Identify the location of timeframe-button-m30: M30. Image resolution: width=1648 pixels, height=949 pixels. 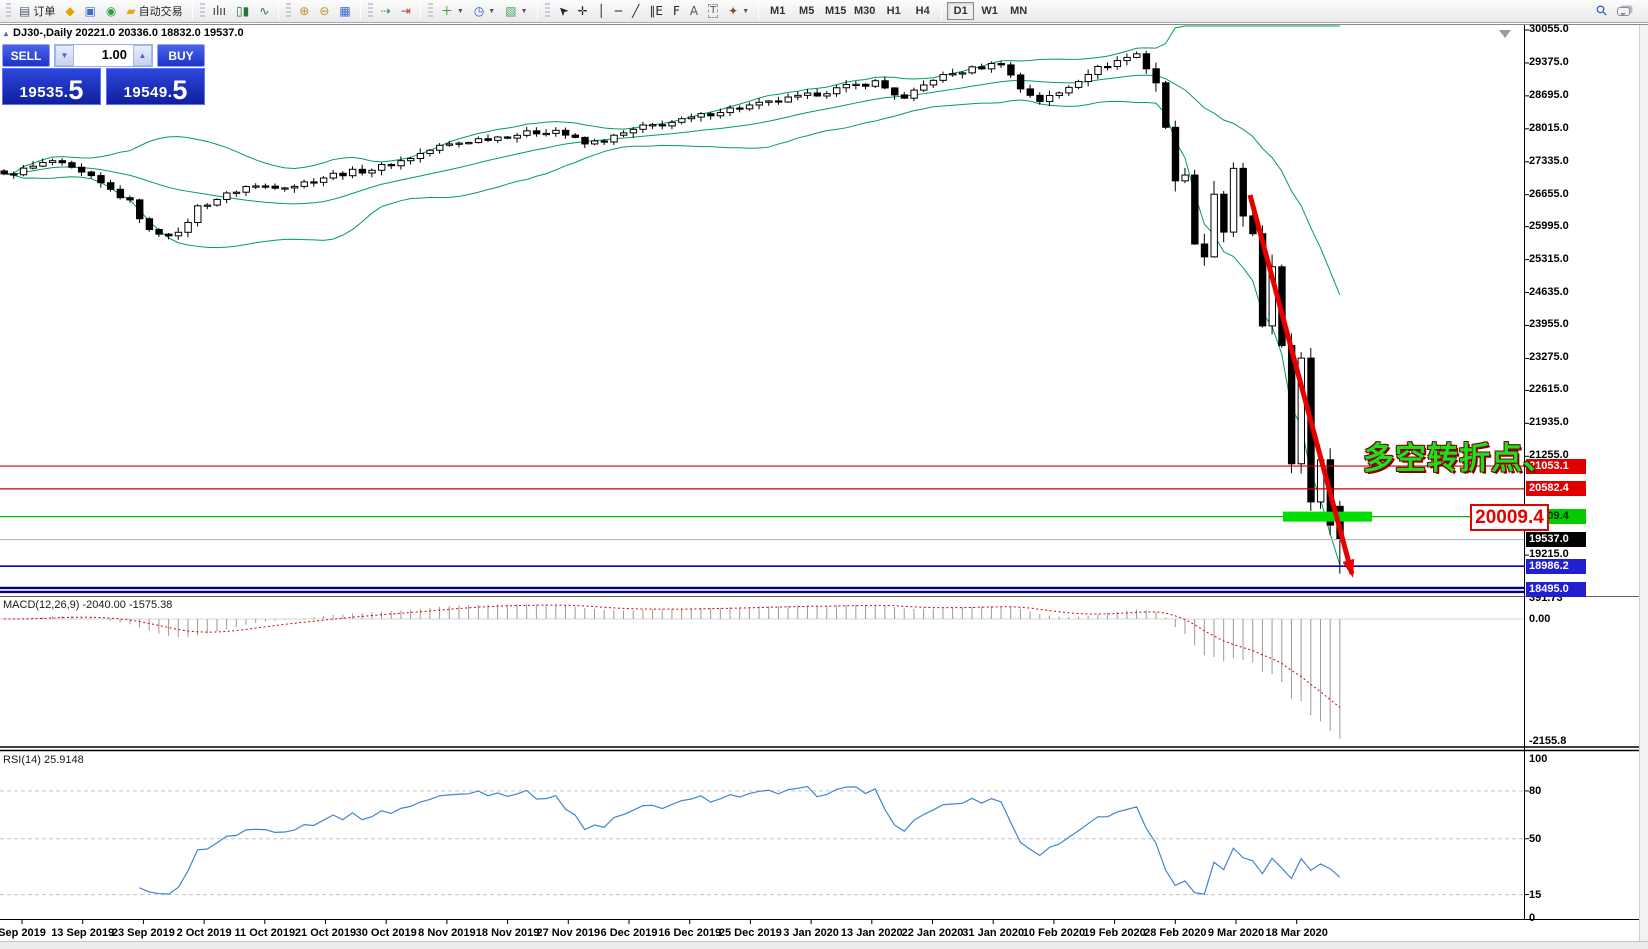
(864, 11).